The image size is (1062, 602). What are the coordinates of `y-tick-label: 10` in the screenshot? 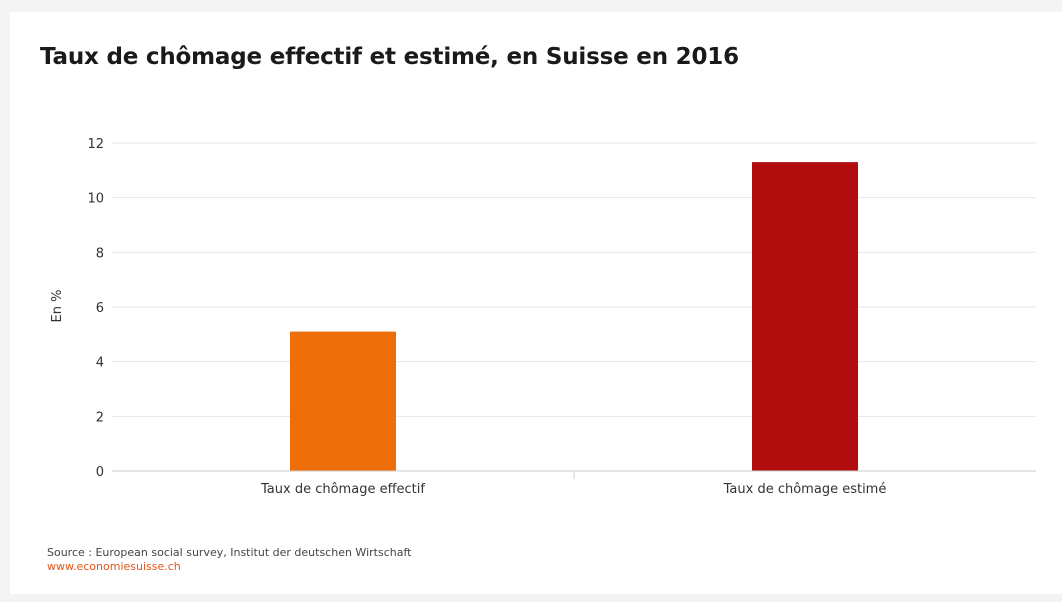 It's located at (95, 199).